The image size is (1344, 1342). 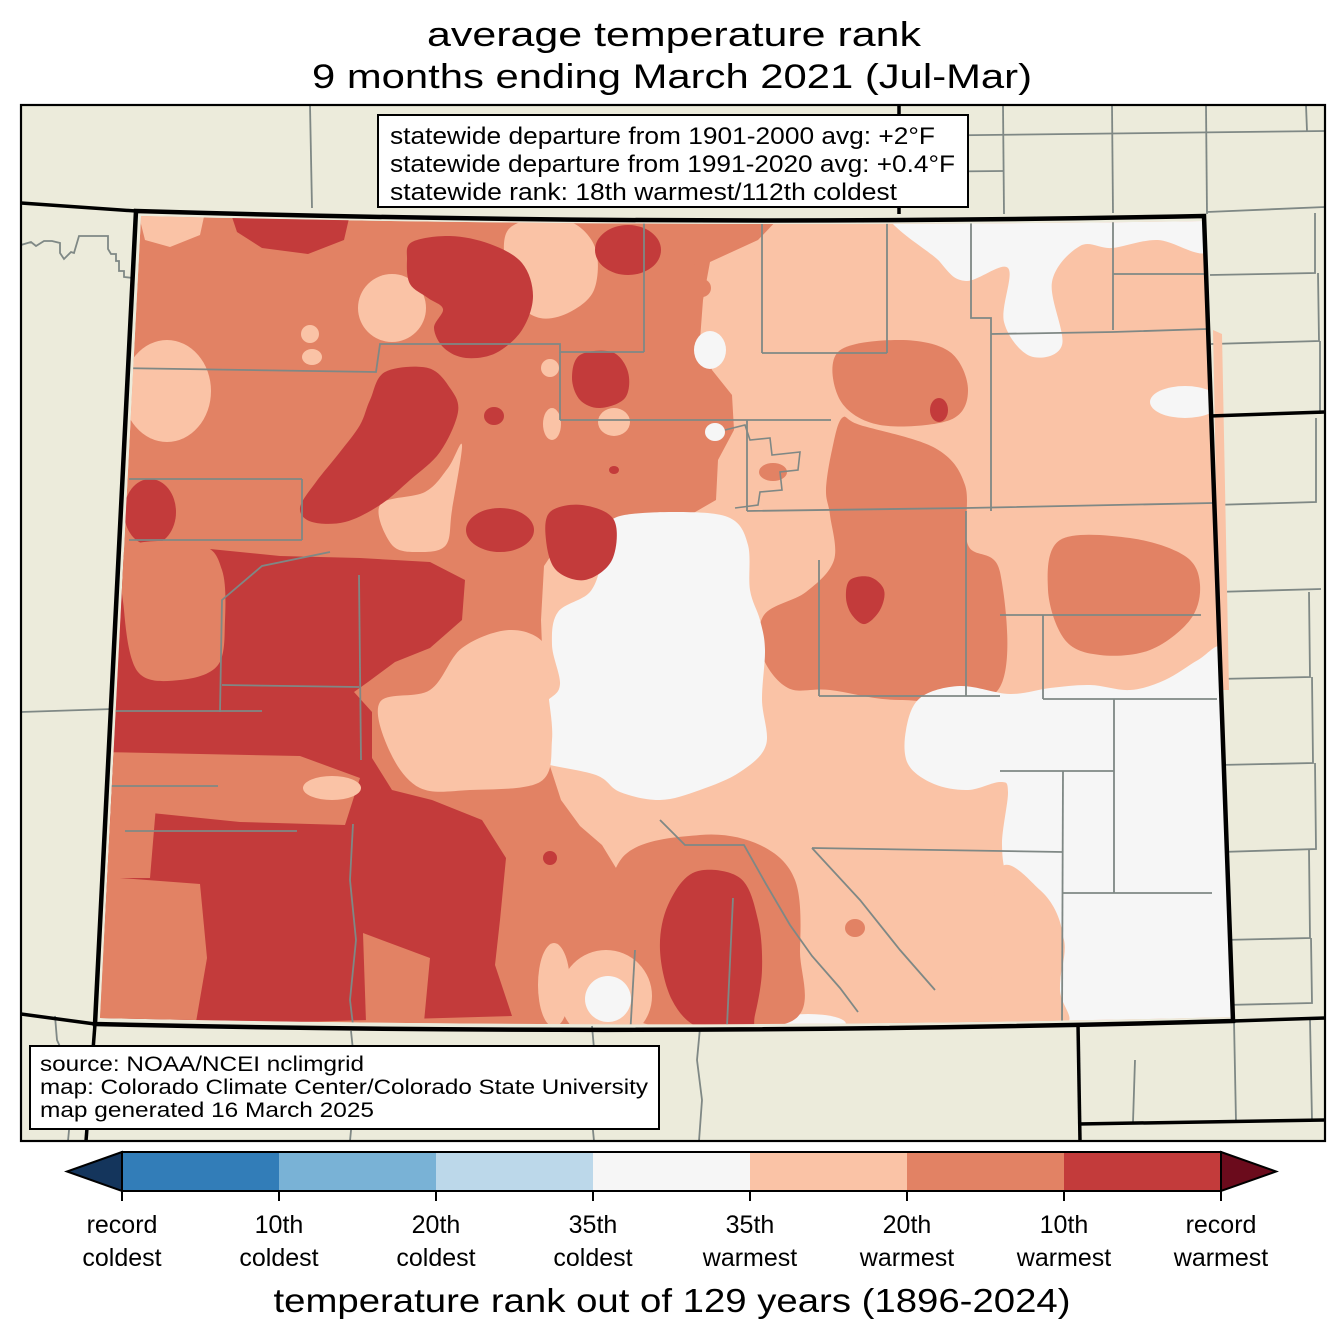 What do you see at coordinates (202, 1064) in the screenshot?
I see `svg-text: source: NOAA/NCEI nclimgrid` at bounding box center [202, 1064].